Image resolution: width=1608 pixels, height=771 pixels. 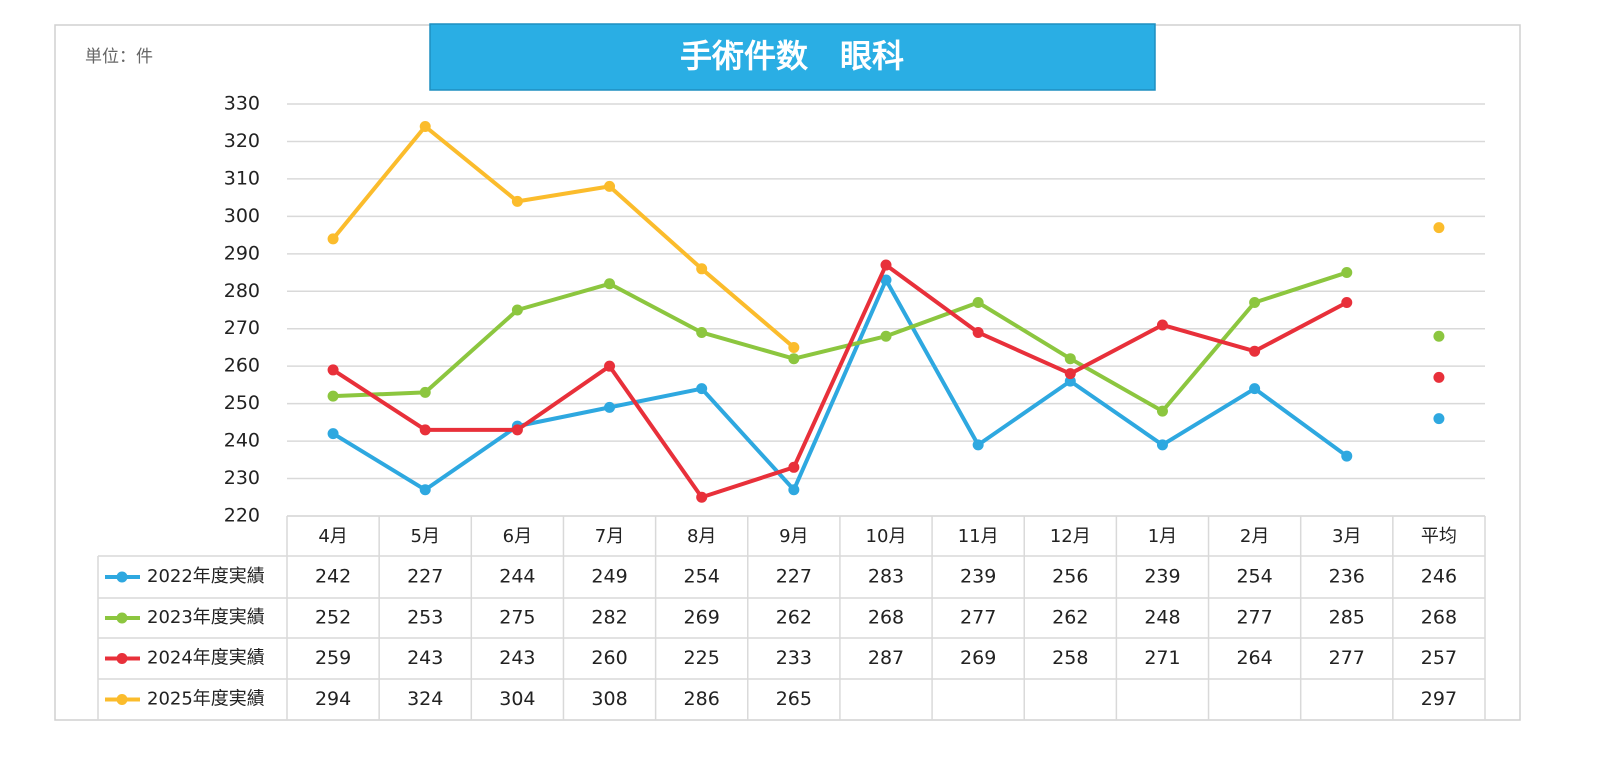 What do you see at coordinates (242, 441) in the screenshot?
I see `y-tick-label: 240` at bounding box center [242, 441].